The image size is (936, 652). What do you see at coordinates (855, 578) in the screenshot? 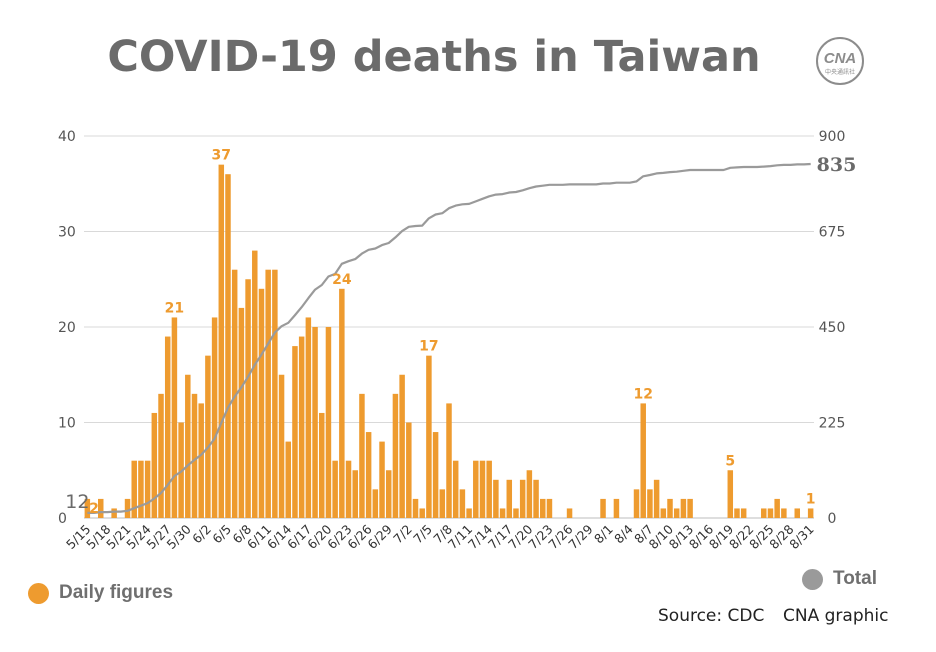
I see `legend-total-label: Total` at bounding box center [855, 578].